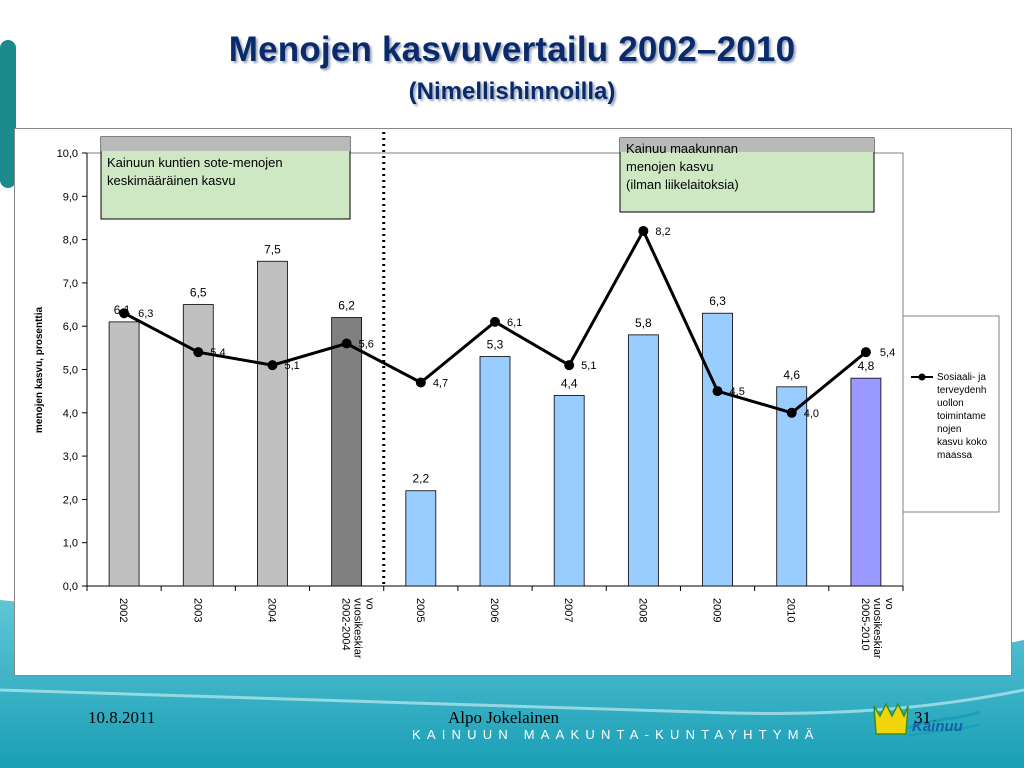  I want to click on y-tick-label: 4,0, so click(70, 414).